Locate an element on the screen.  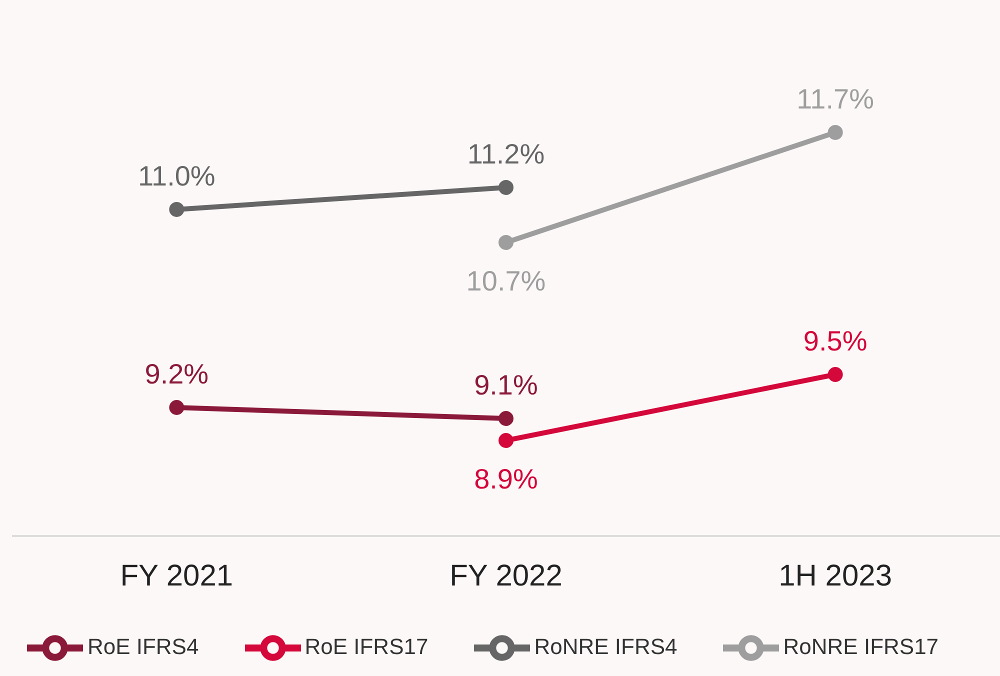
x-tick-label: 1H 2023 is located at coordinates (835, 575).